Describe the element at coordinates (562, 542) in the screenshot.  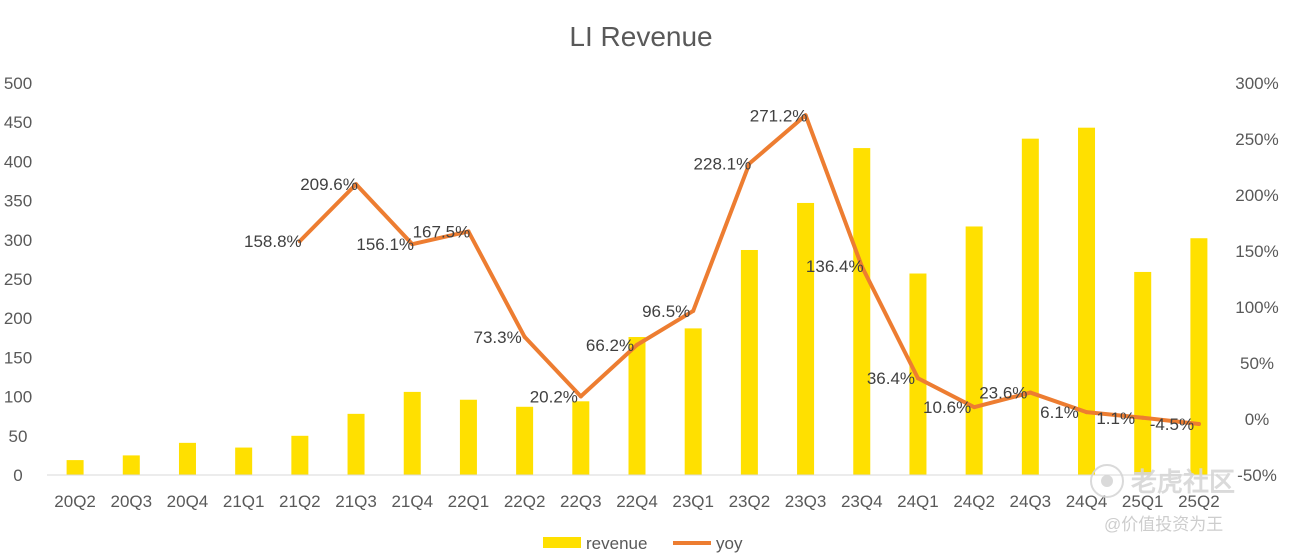
I see `legend-swatch-revenue` at that location.